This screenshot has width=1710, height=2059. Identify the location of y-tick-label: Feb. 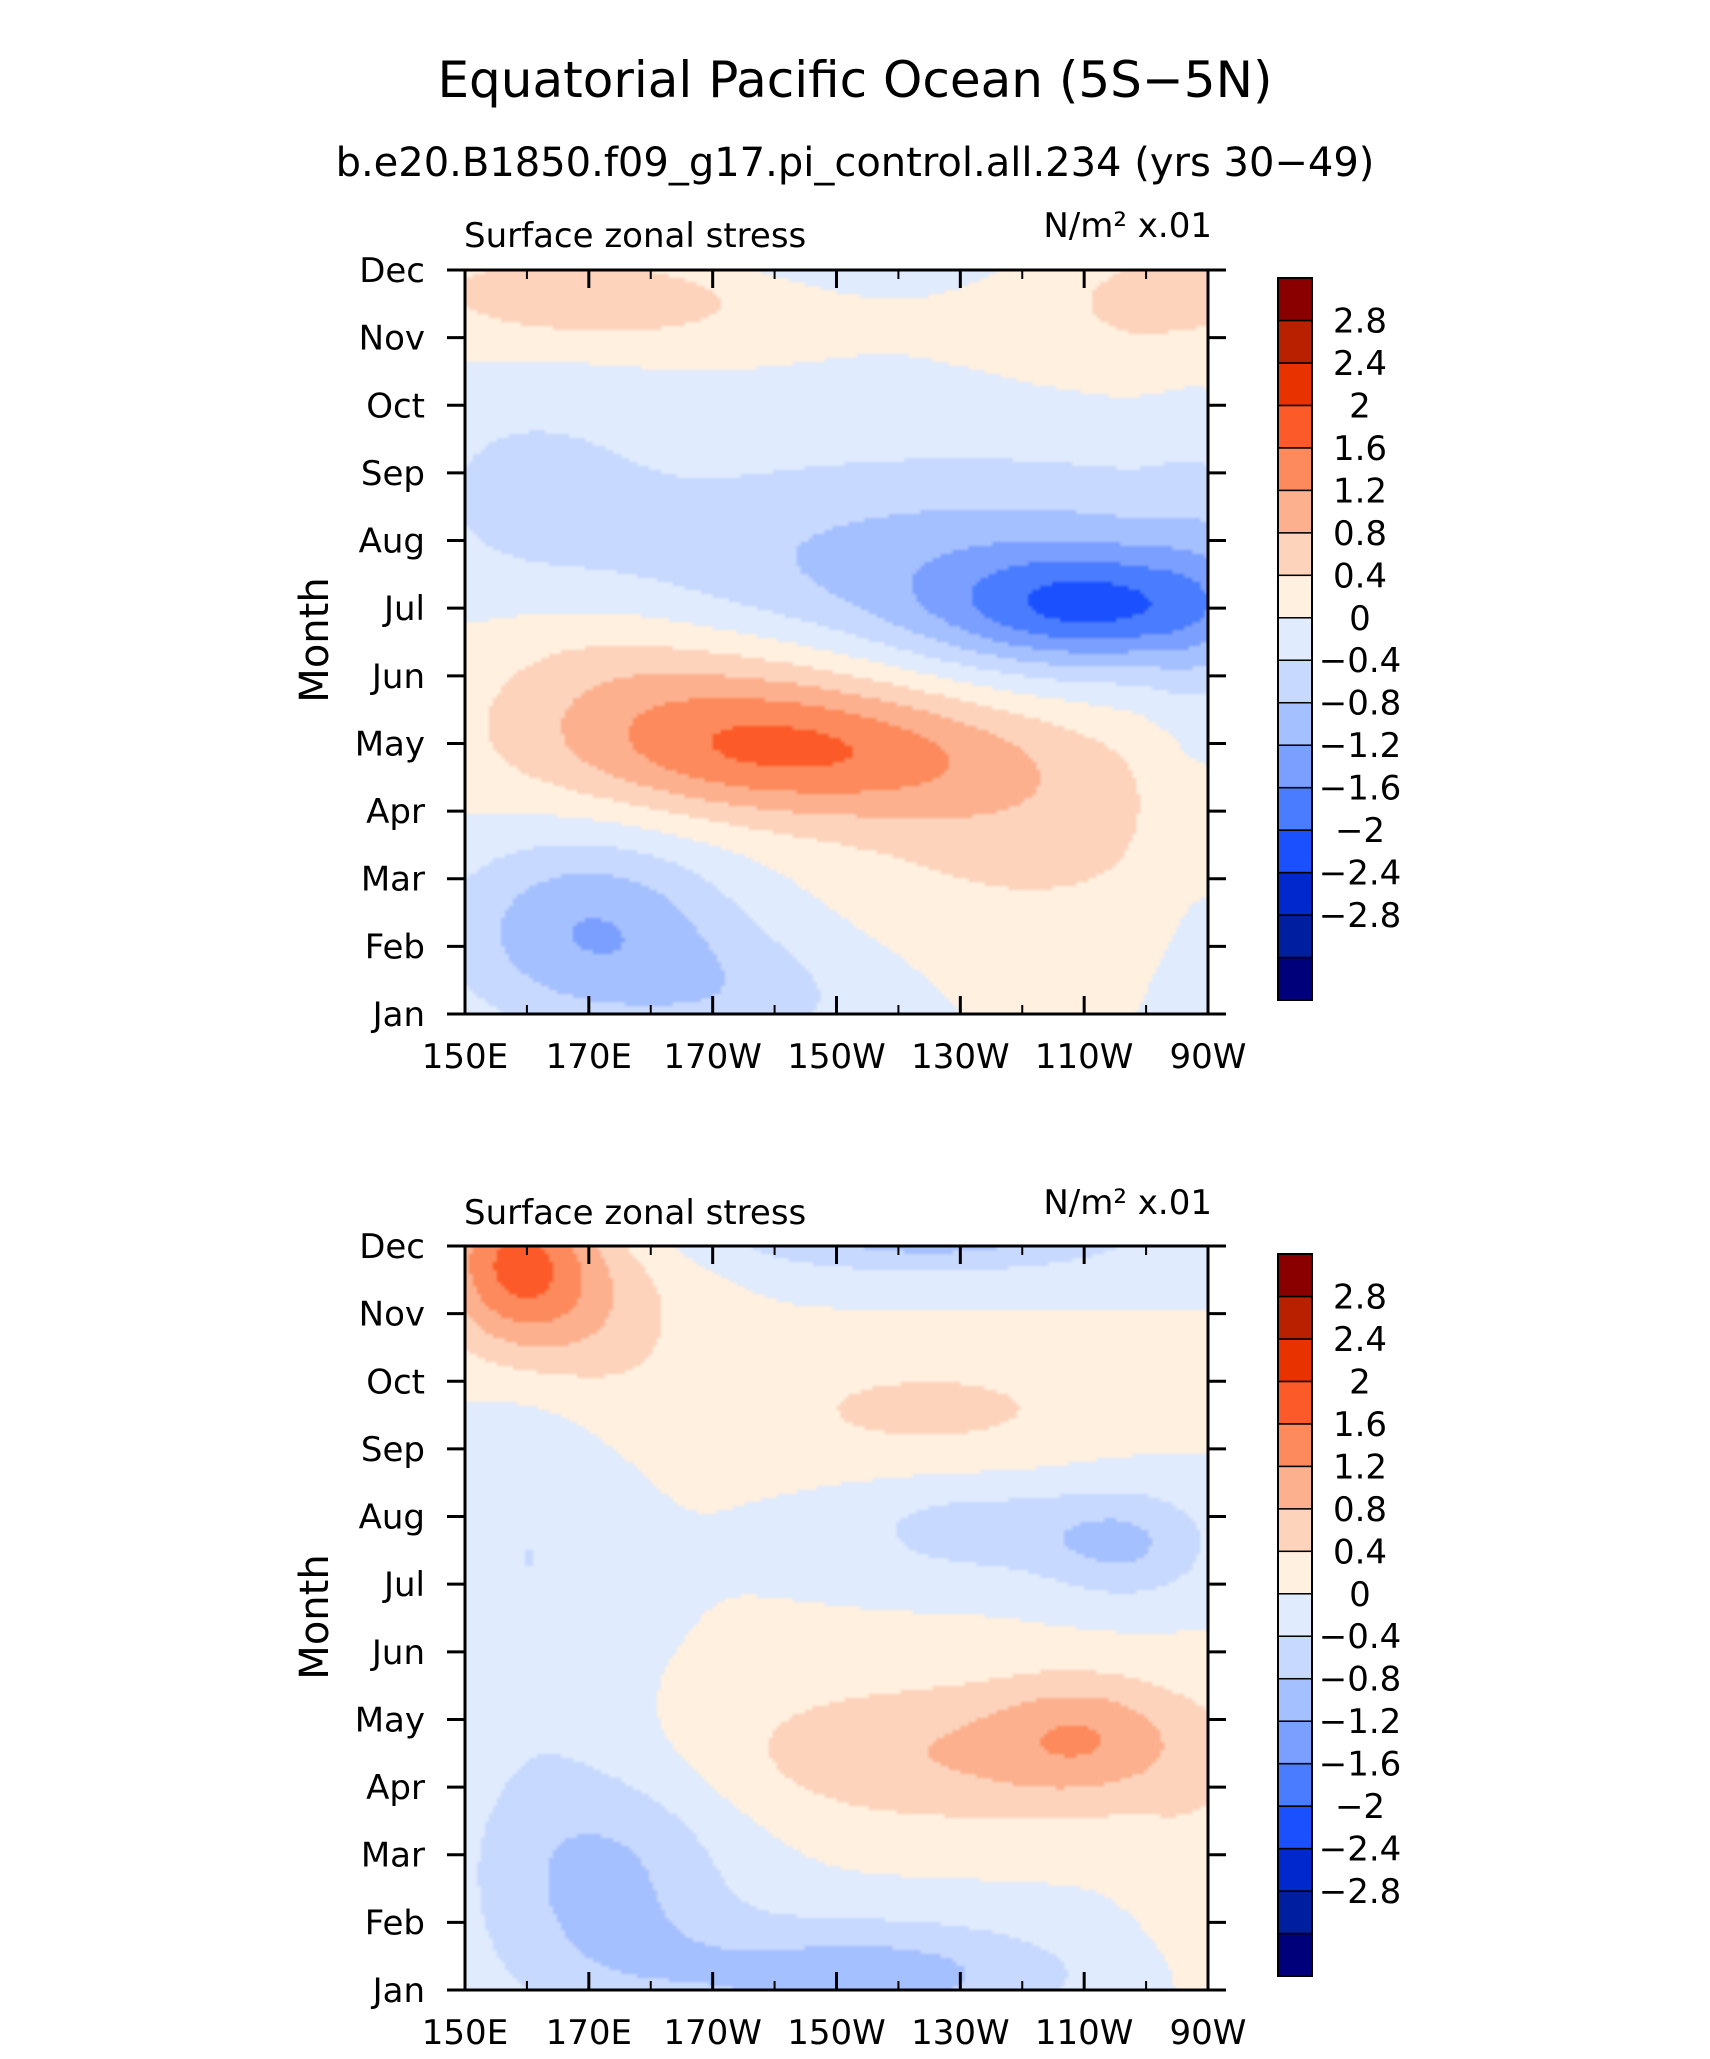
(395, 1923).